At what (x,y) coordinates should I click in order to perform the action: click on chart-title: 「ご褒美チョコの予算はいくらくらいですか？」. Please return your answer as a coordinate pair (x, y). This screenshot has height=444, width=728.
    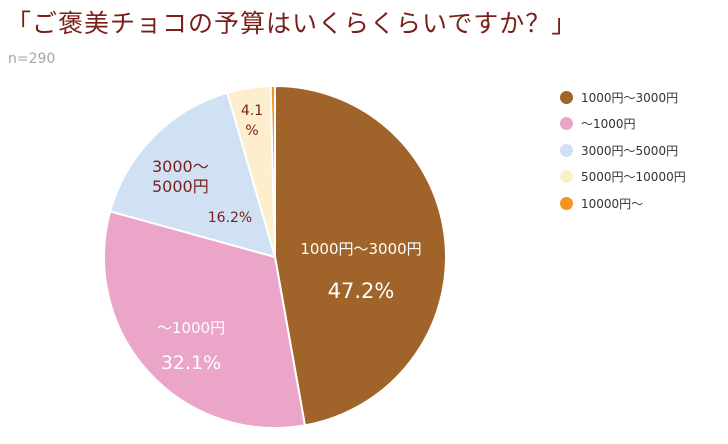
    Looking at the image, I should click on (292, 23).